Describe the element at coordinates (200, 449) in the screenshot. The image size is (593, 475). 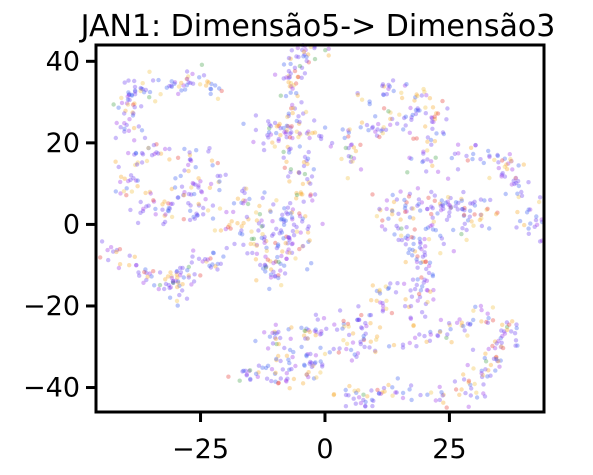
I see `x-tick-label: −25` at that location.